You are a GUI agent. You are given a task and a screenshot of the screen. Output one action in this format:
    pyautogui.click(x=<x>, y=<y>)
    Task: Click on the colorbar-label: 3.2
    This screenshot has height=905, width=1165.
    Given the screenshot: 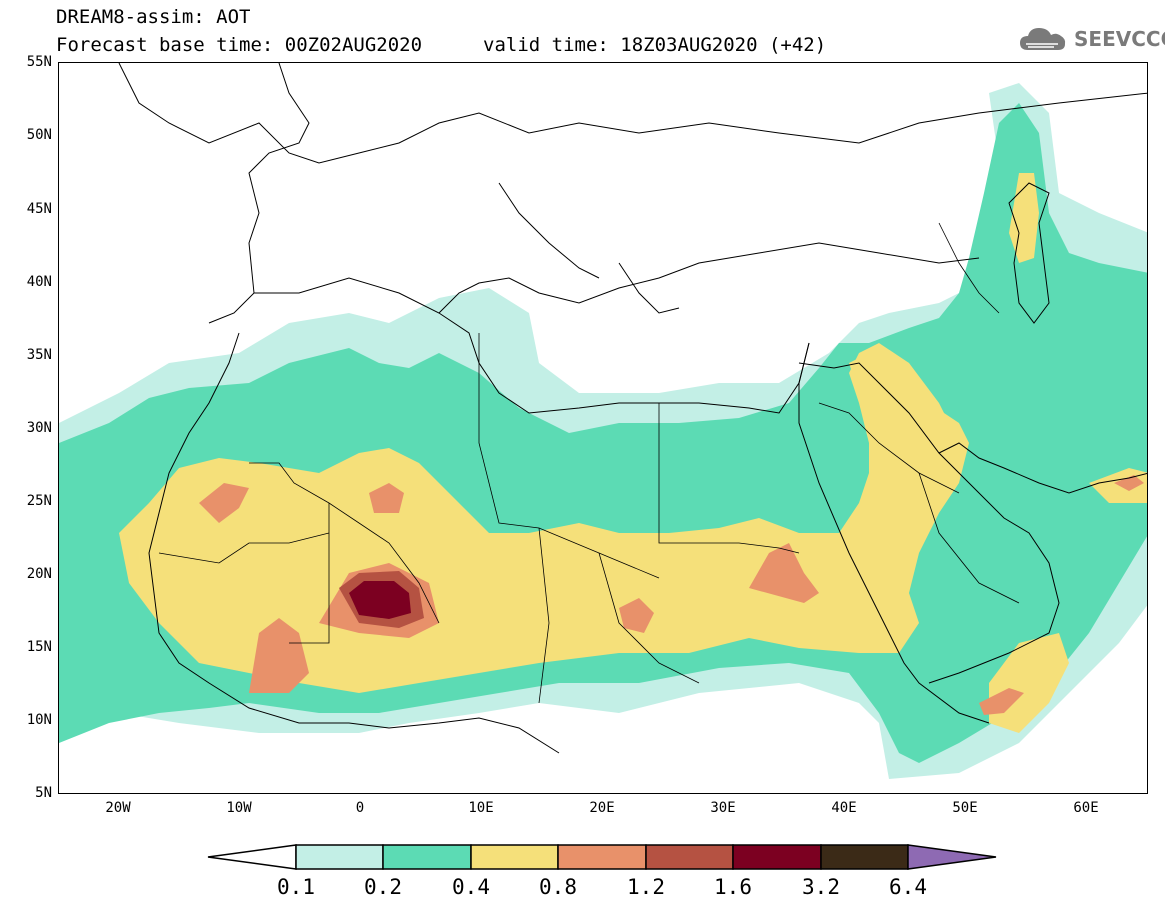 What is the action you would take?
    pyautogui.click(x=821, y=887)
    